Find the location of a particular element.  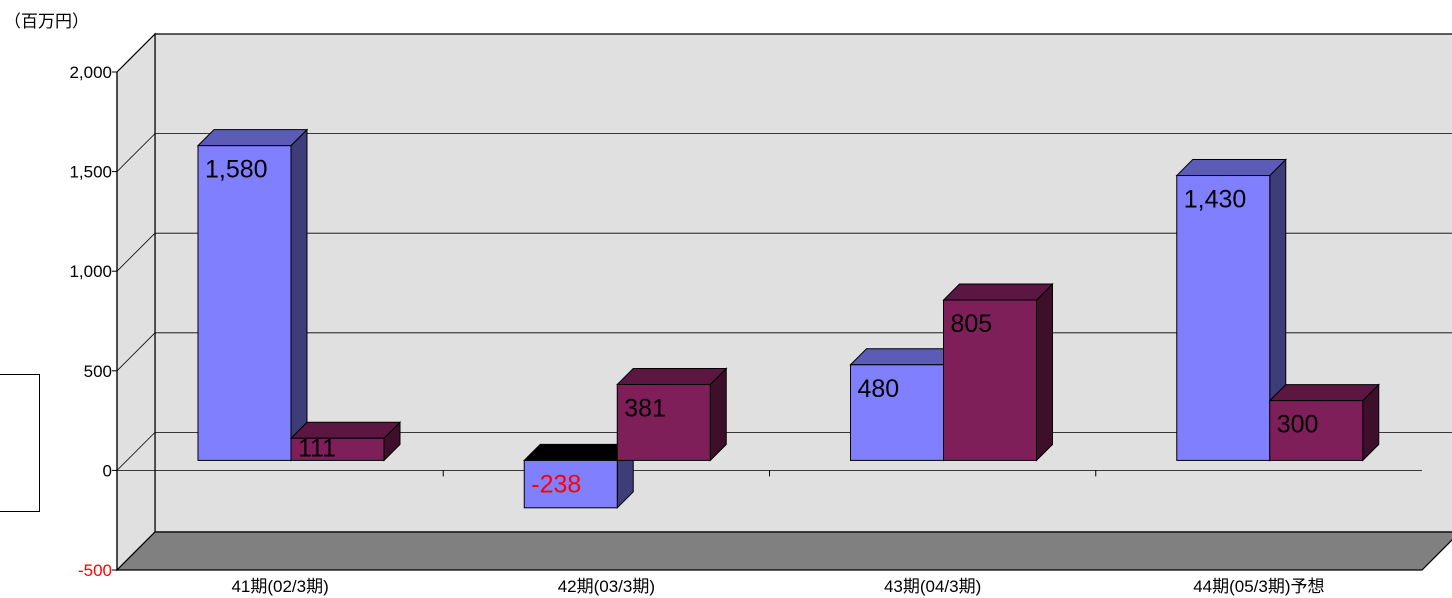

category-label: 43期(04/3期) is located at coordinates (932, 586).